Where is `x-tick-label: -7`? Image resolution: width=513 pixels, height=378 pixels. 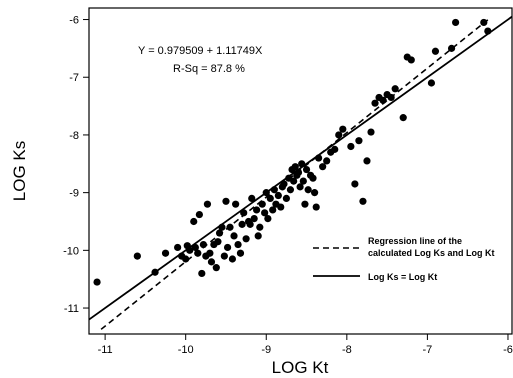 x-tick-label: -7 is located at coordinates (428, 350).